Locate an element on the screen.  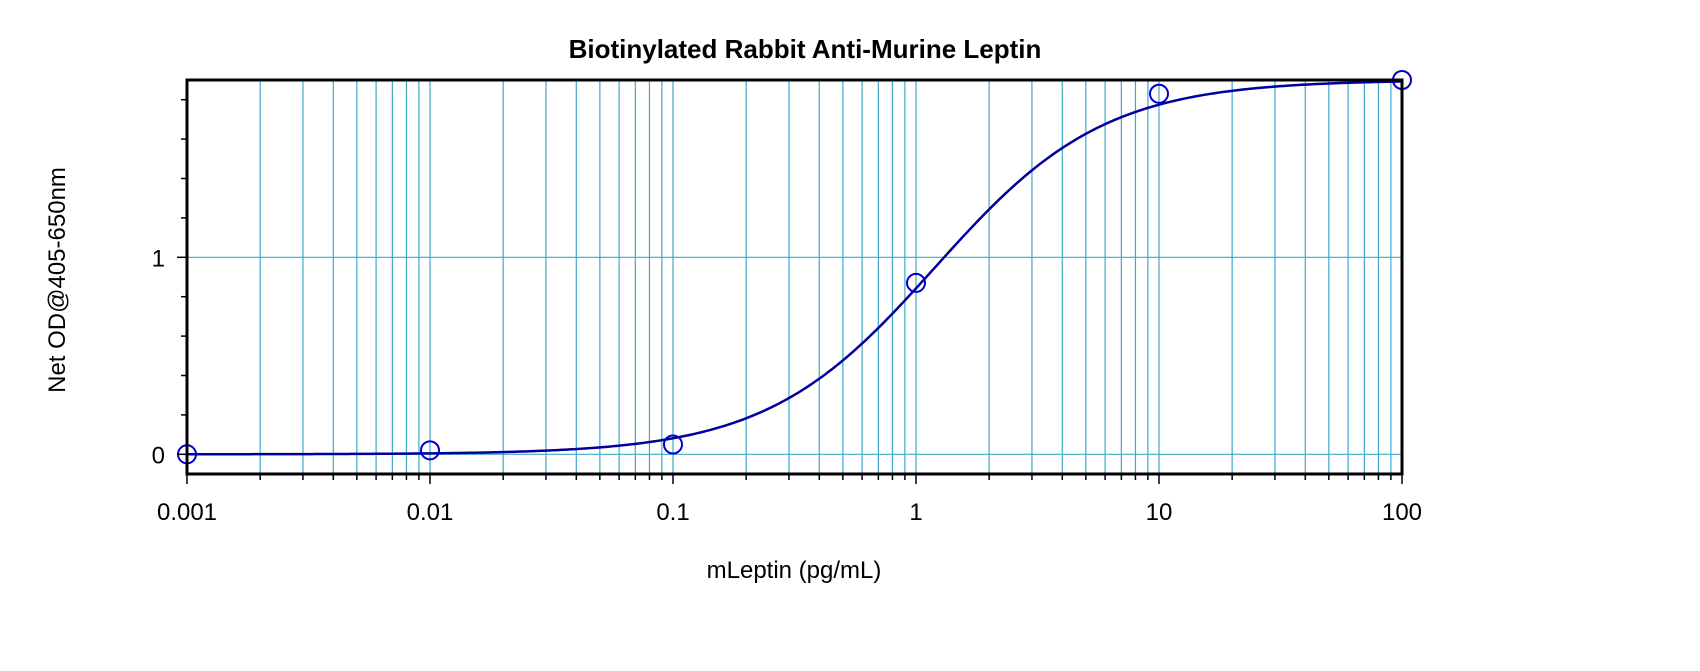
x-tick-label: 1 is located at coordinates (915, 512).